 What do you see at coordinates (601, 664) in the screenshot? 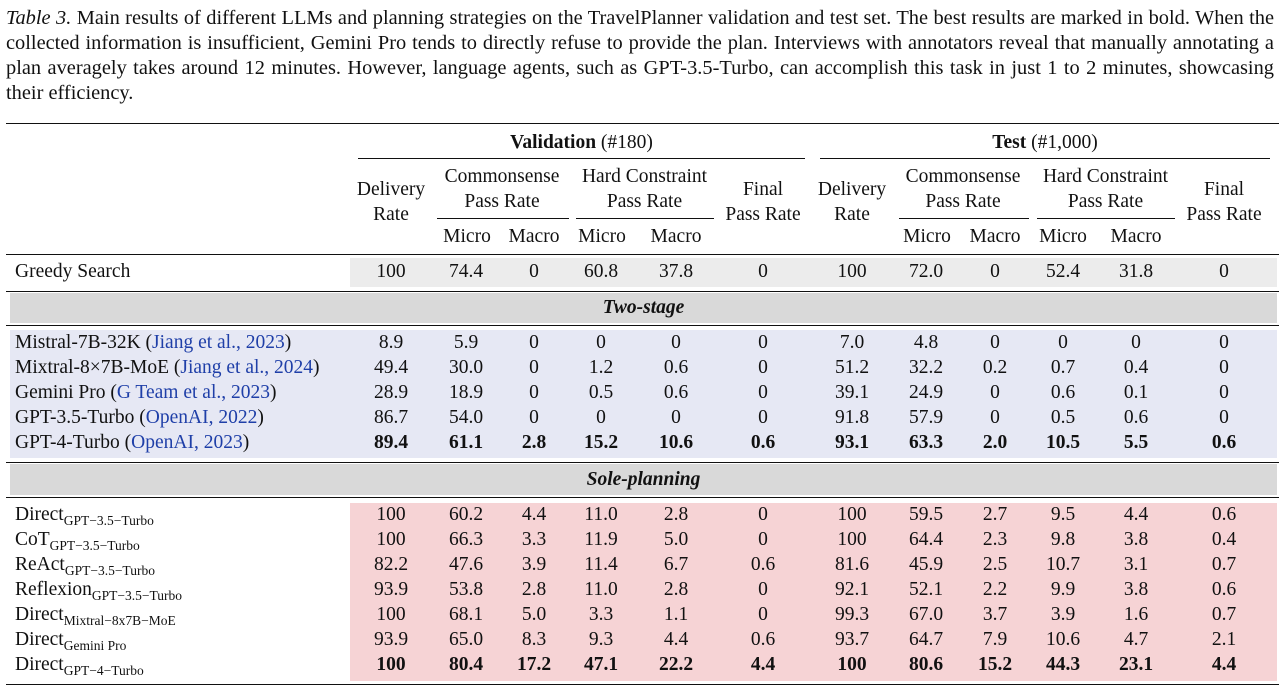
I see `value-cell: 47.1` at bounding box center [601, 664].